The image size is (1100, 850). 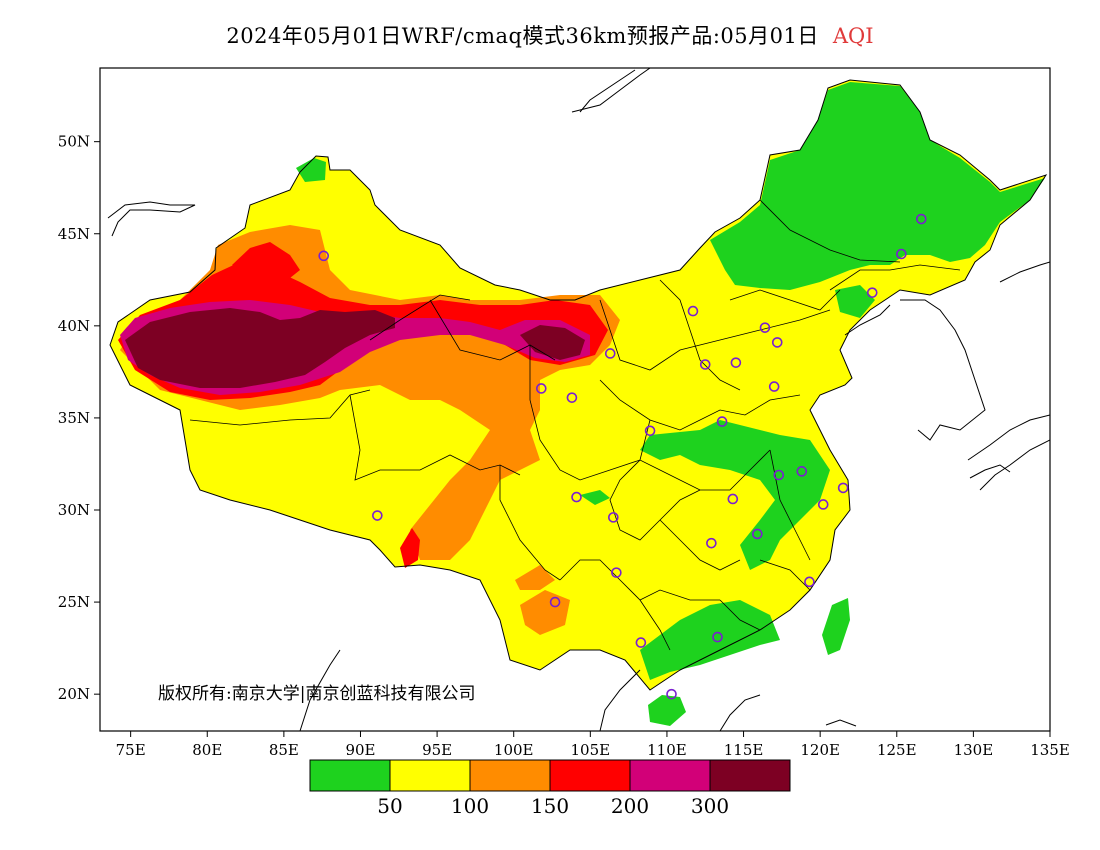 I want to click on lon-tick-label: 135E, so click(x=1050, y=750).